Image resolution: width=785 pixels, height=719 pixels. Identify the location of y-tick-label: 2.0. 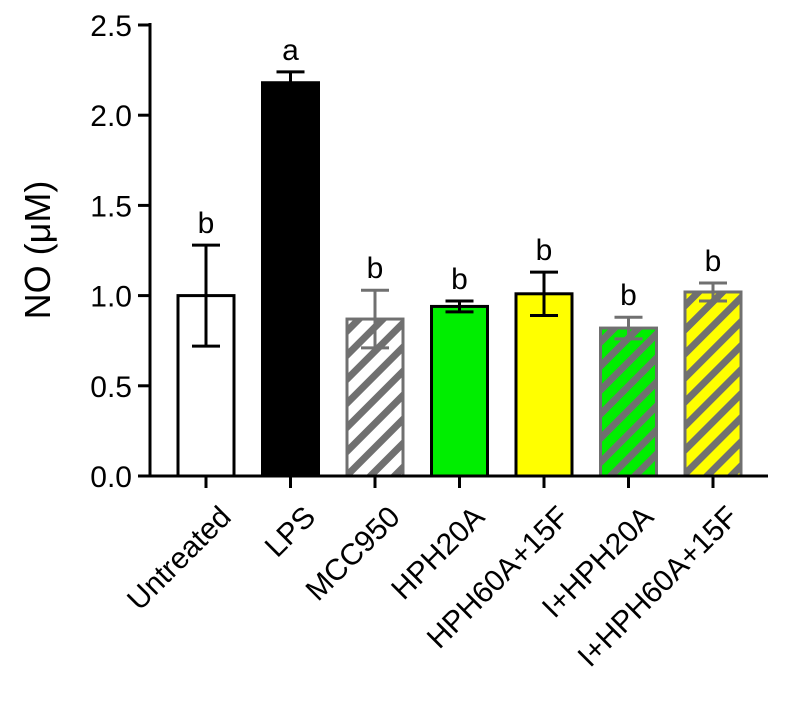
(111, 116).